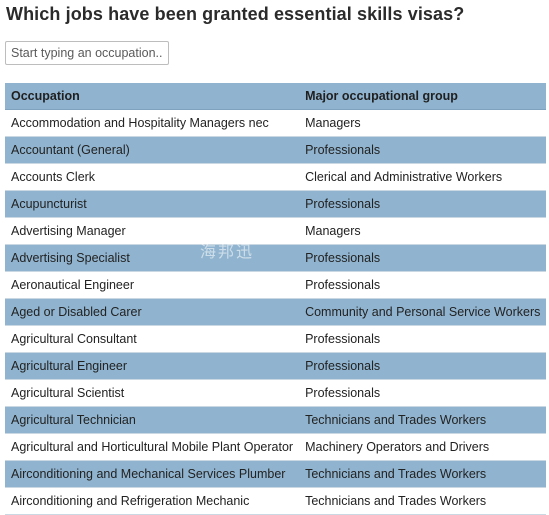 The width and height of the screenshot is (549, 515). What do you see at coordinates (152, 393) in the screenshot?
I see `occupation-cell: Agricultural Scientist` at bounding box center [152, 393].